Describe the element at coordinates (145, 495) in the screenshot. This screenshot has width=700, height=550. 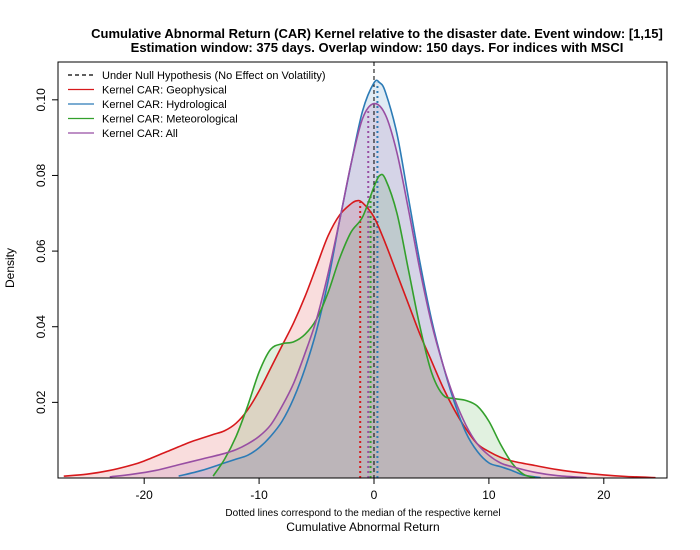
I see `x-tick-label: -20` at that location.